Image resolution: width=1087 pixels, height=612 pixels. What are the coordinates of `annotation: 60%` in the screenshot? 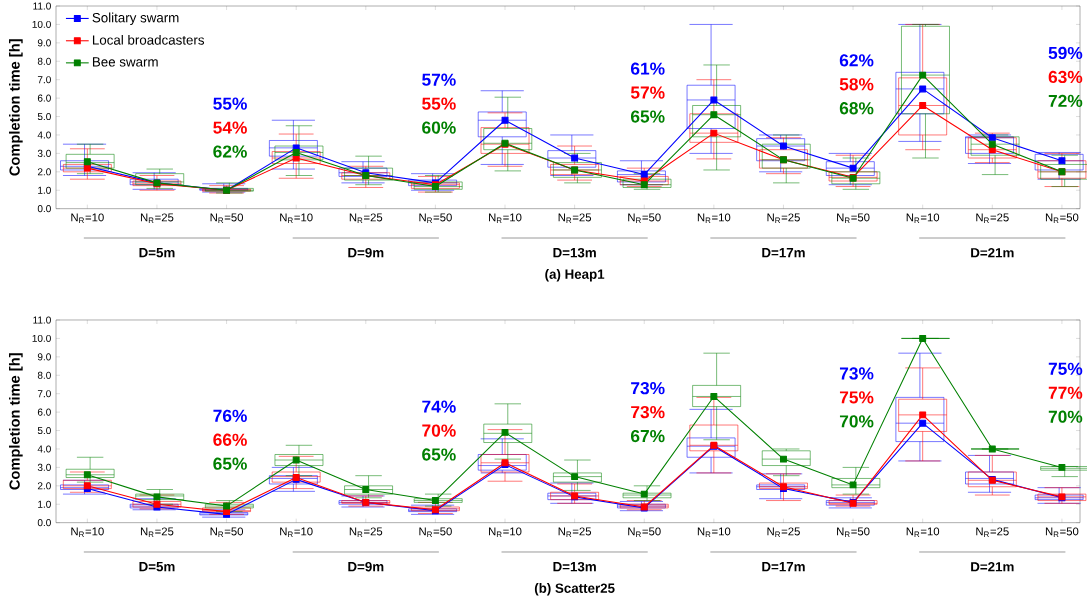 It's located at (439, 127).